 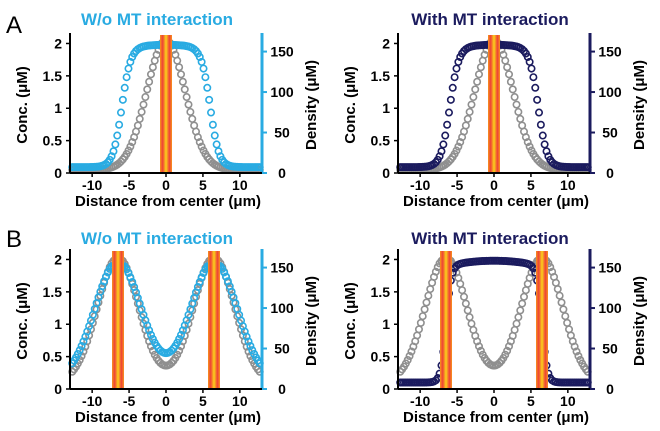 What do you see at coordinates (14, 239) in the screenshot?
I see `panel-label-b: B` at bounding box center [14, 239].